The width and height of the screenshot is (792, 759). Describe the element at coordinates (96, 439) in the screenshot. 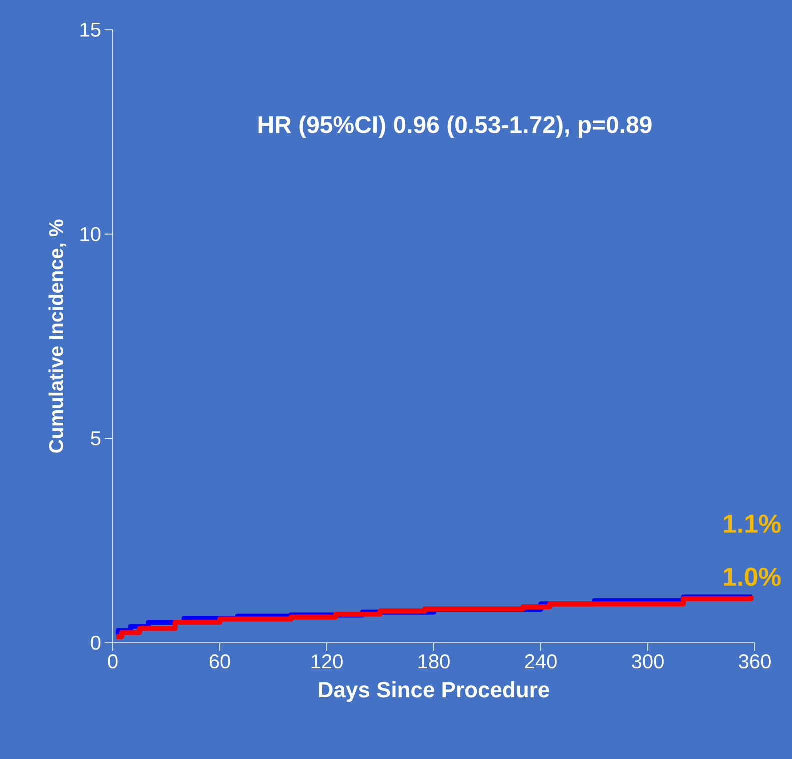

I see `y-tick-label: 5` at that location.